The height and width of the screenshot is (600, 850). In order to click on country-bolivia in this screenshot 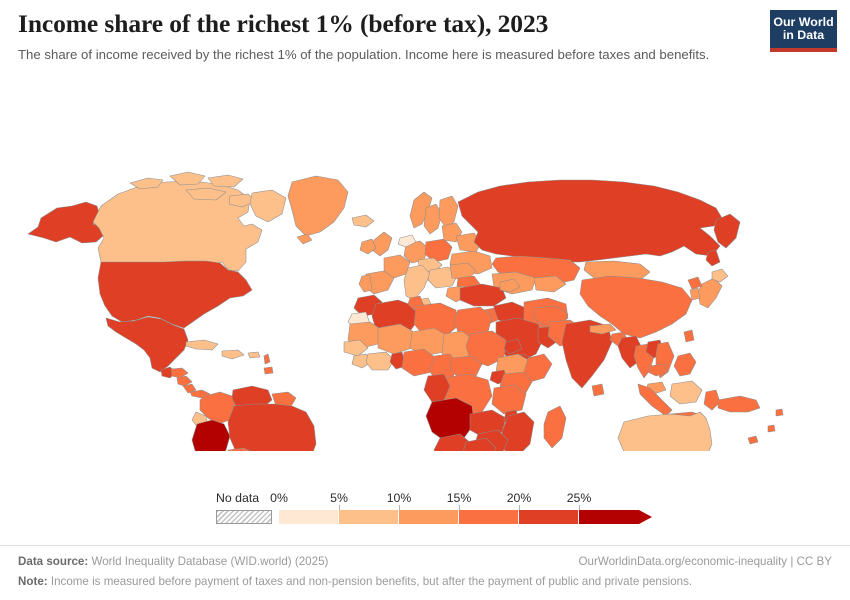, I will do `click(242, 450)`.